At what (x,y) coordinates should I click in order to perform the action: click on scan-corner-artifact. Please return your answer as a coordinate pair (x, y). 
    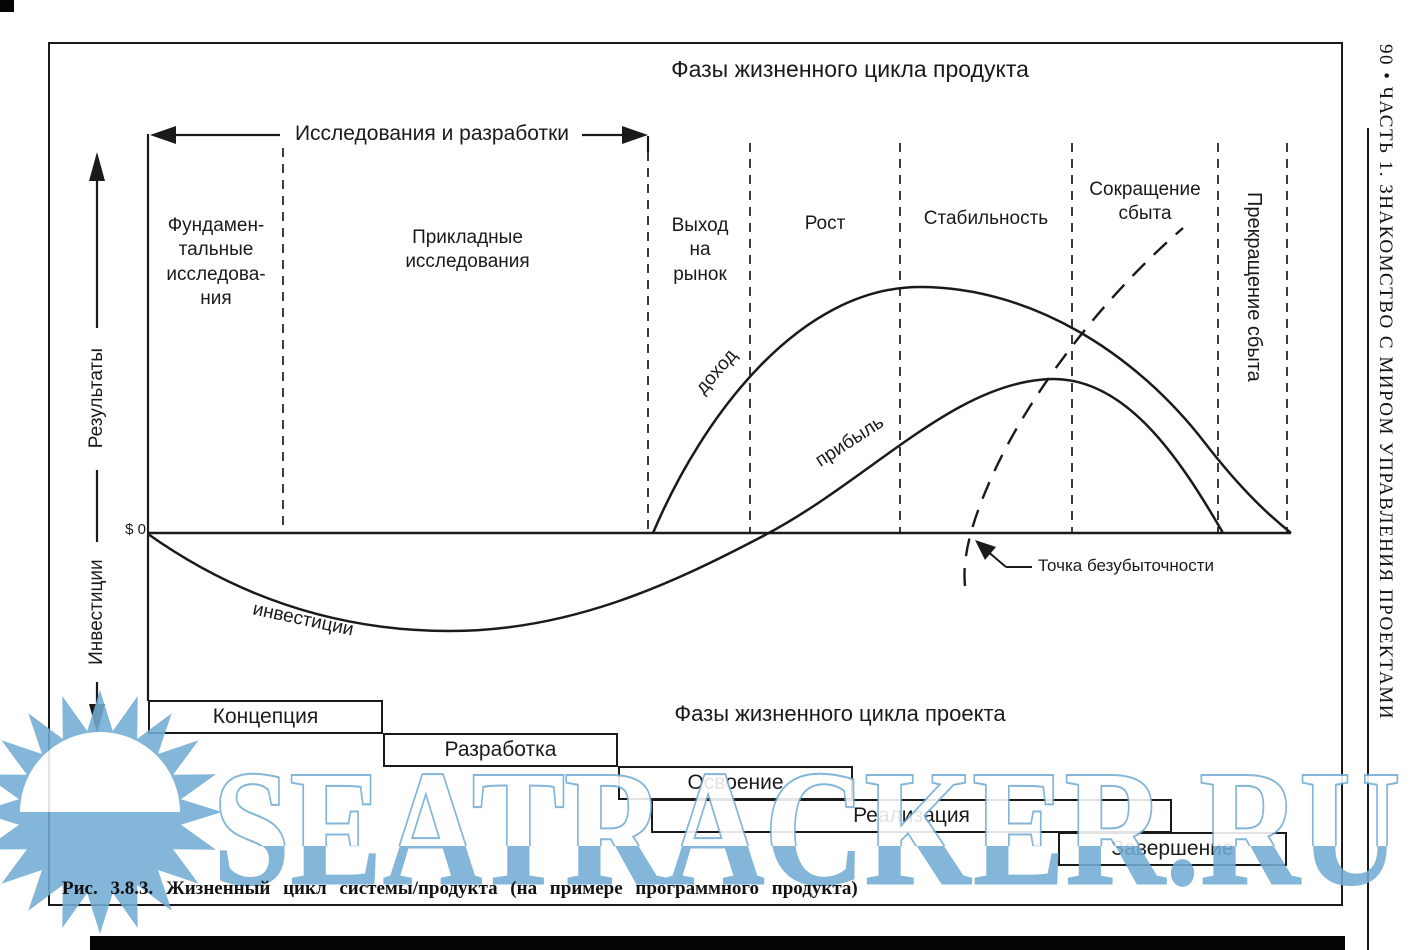
    Looking at the image, I should click on (7, 6).